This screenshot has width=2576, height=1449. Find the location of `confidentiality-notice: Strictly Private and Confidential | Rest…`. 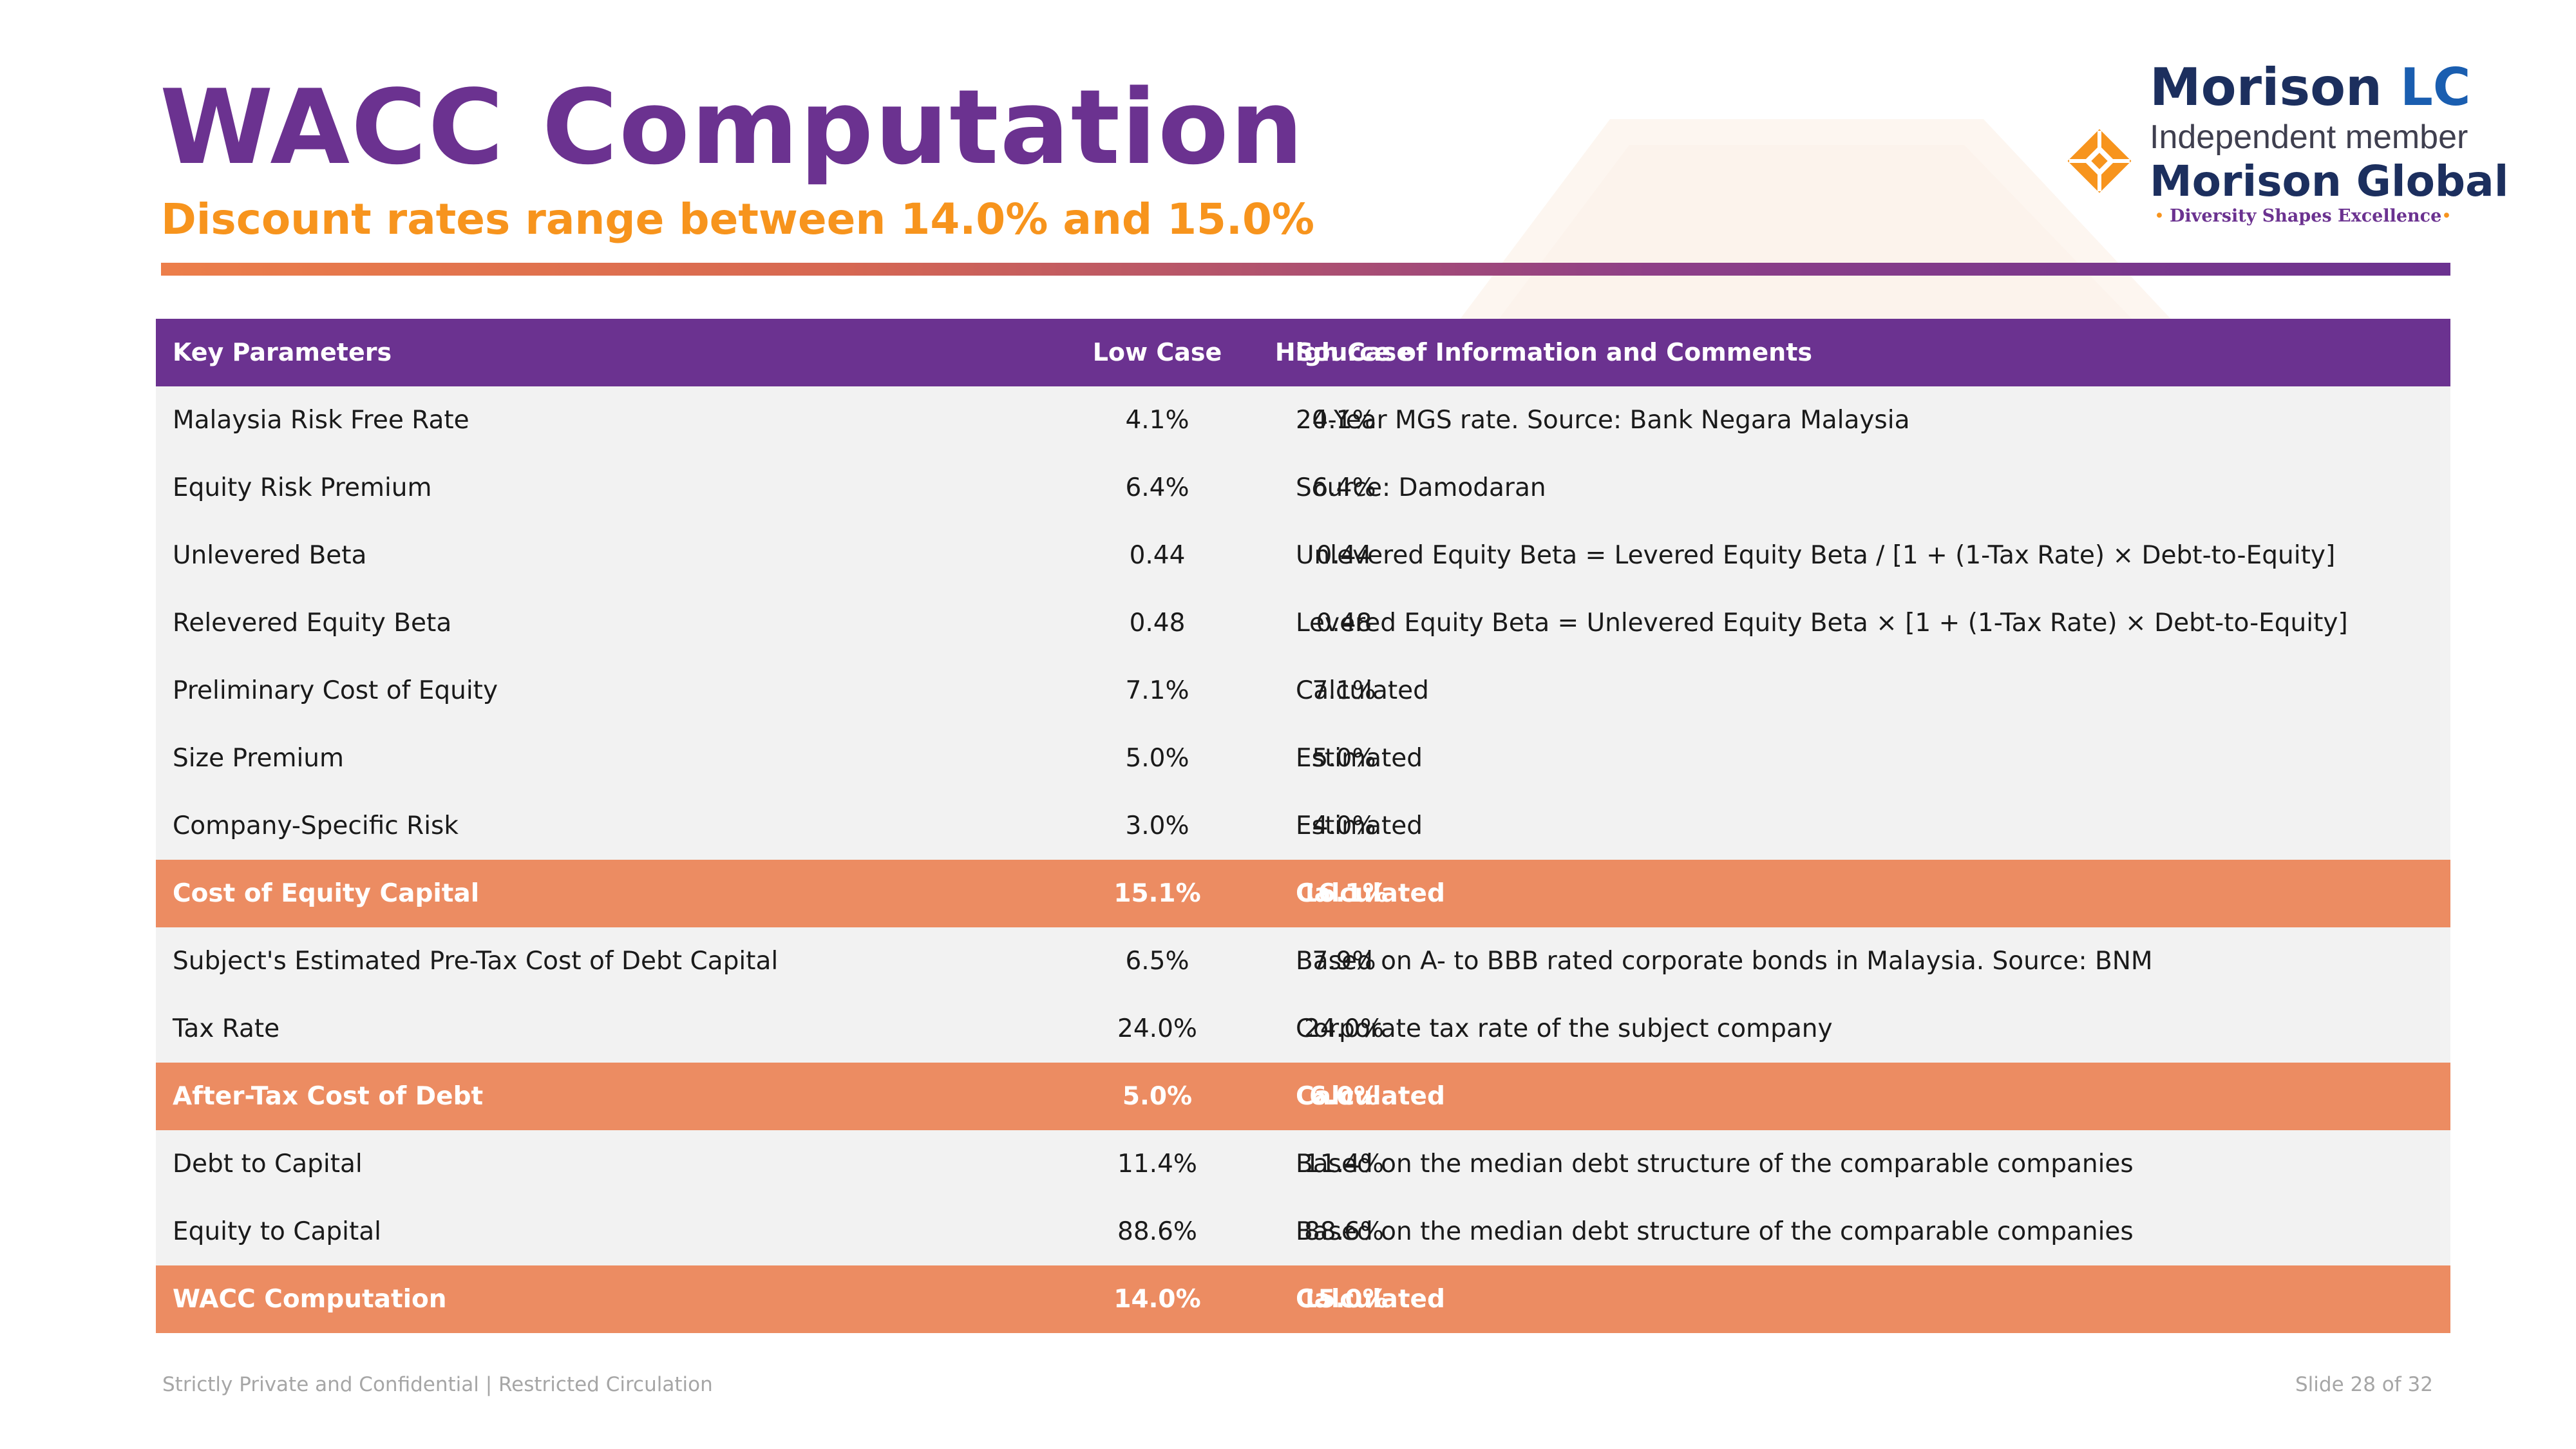

confidentiality-notice: Strictly Private and Confidential | Rest… is located at coordinates (437, 1384).